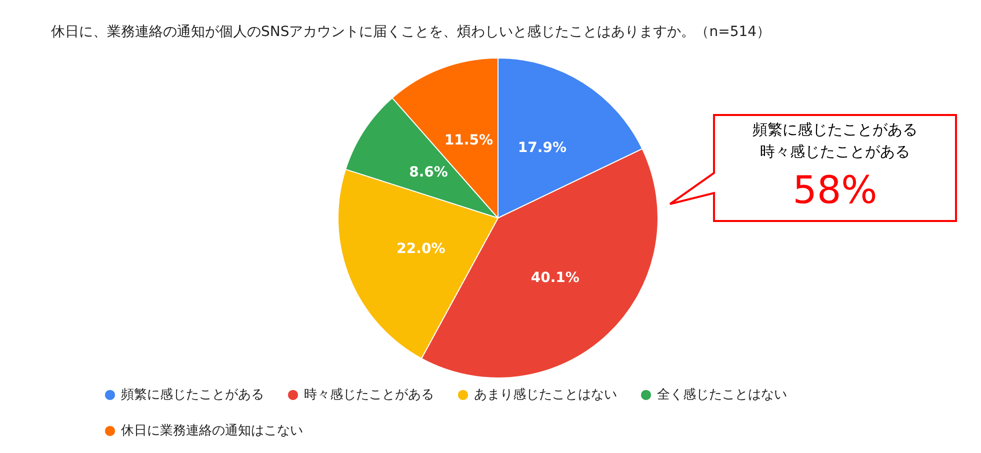  I want to click on data-label: 22.0%, so click(421, 248).